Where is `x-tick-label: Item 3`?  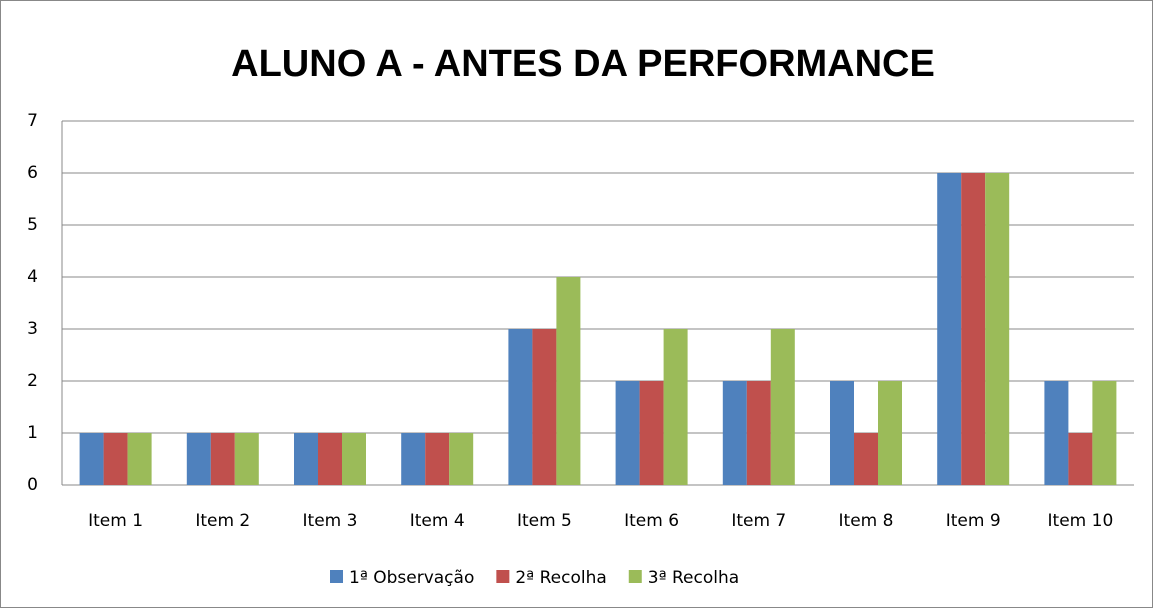
x-tick-label: Item 3 is located at coordinates (330, 521).